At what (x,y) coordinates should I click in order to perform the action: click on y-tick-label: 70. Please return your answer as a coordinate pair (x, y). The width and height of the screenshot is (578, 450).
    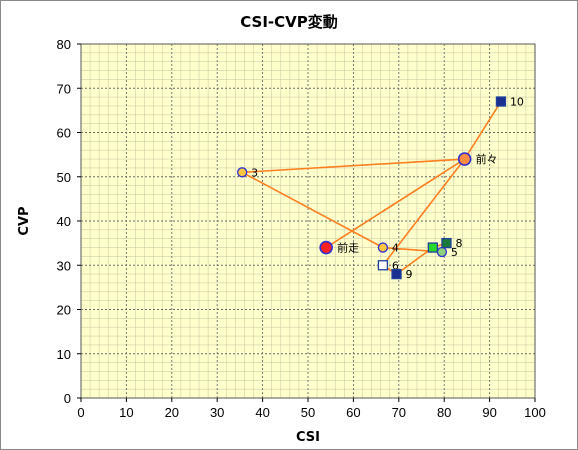
    Looking at the image, I should click on (64, 88).